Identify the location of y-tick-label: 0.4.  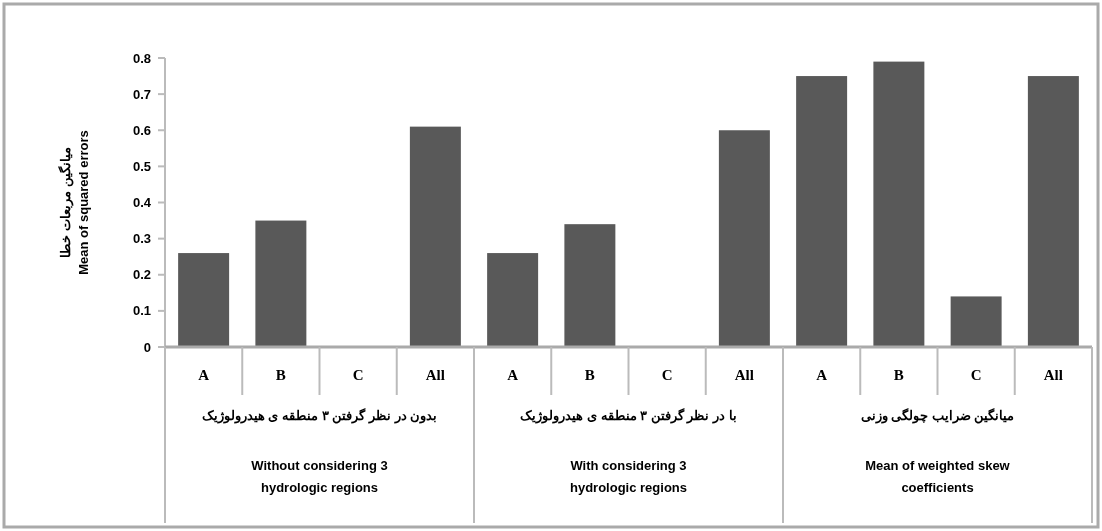
(142, 203).